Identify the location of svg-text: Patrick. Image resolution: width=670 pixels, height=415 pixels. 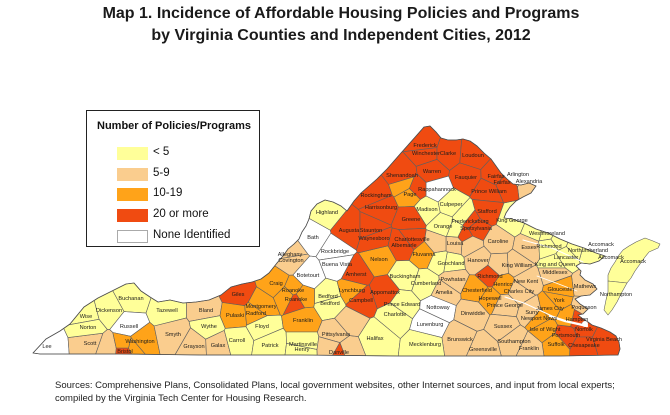
(269, 346).